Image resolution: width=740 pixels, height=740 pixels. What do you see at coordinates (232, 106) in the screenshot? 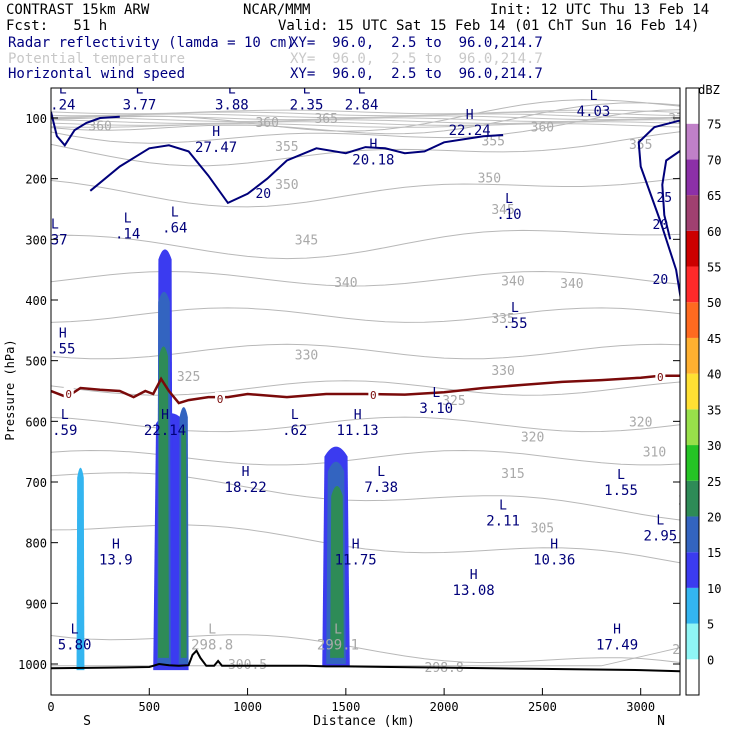
I see `hl-value: 3.88` at bounding box center [232, 106].